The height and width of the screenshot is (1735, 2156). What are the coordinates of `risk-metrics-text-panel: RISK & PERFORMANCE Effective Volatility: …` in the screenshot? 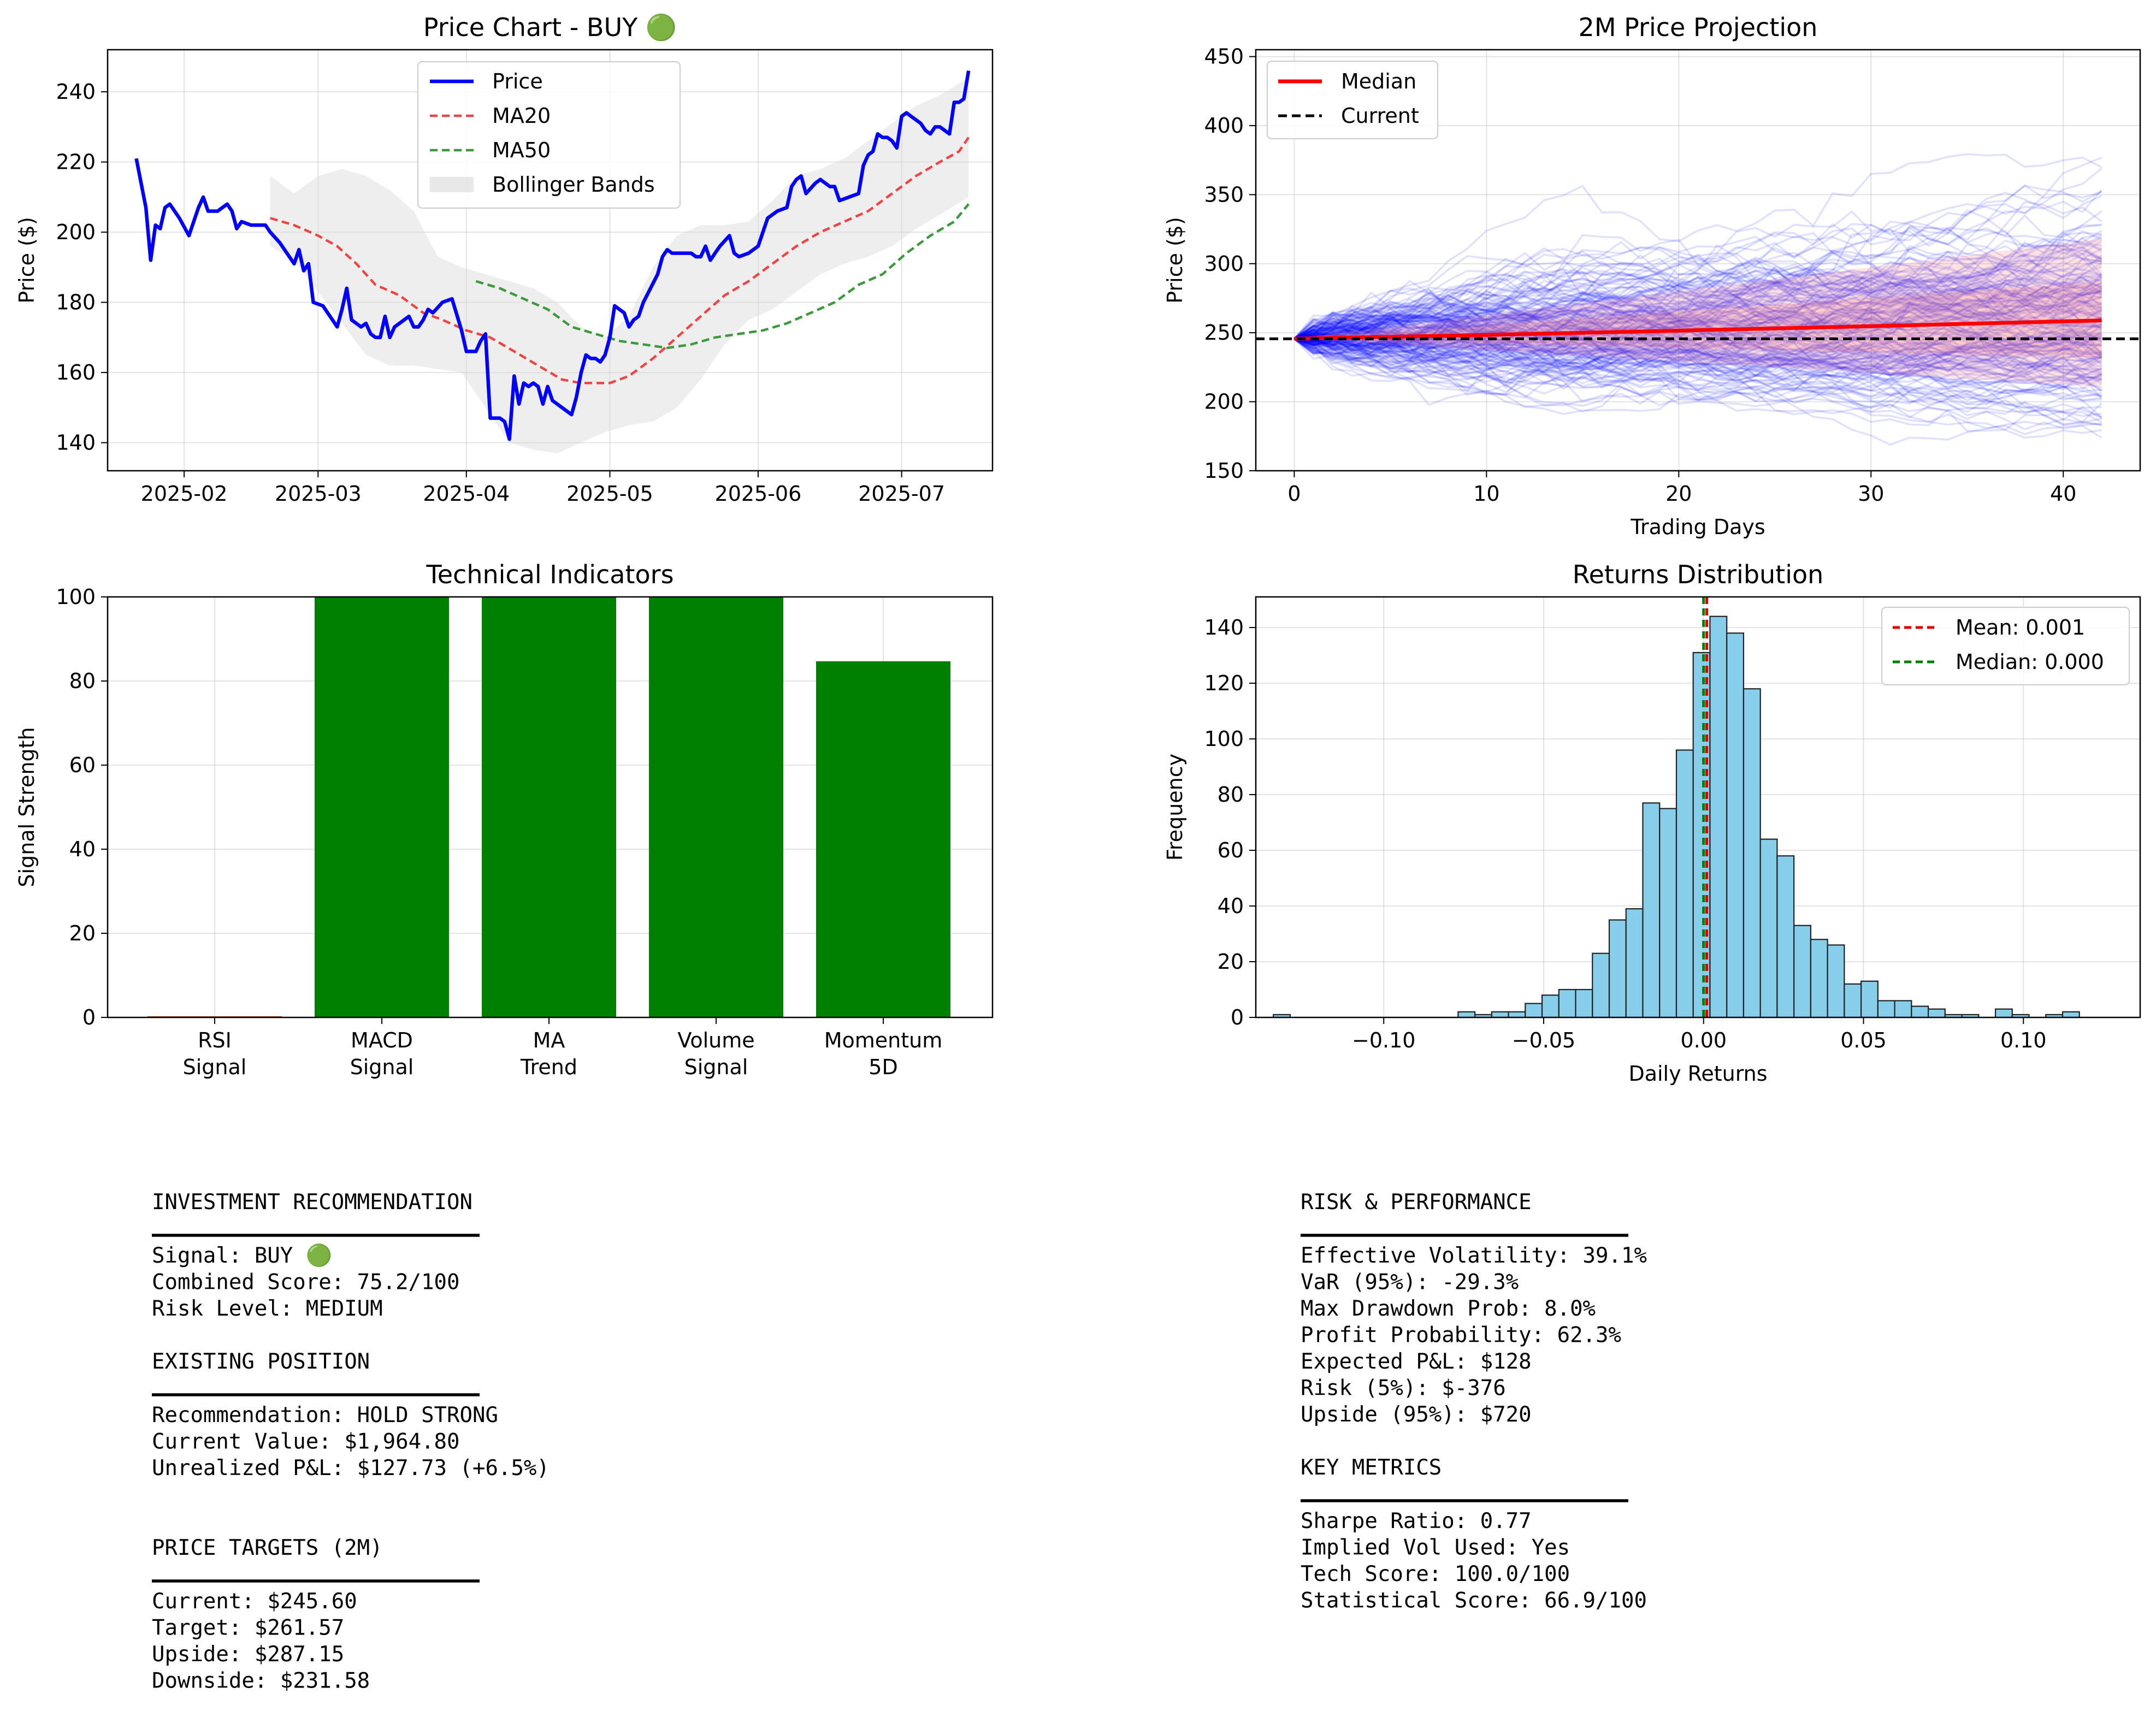 It's located at (1474, 1401).